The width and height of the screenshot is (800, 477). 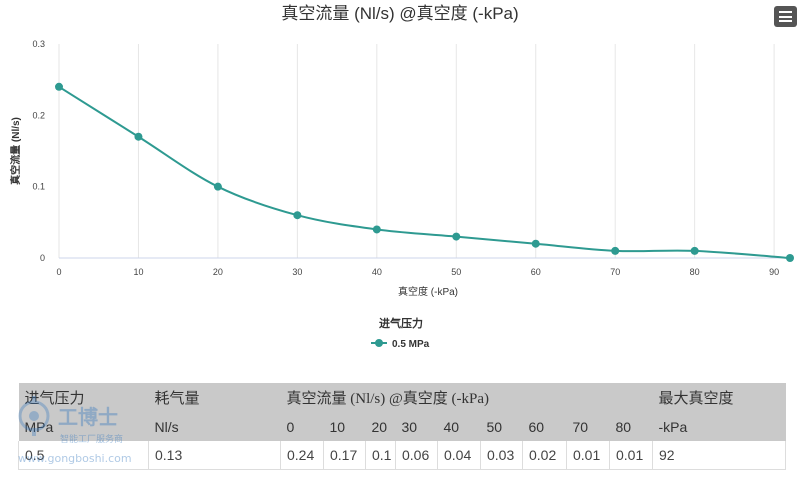 What do you see at coordinates (411, 344) in the screenshot?
I see `legend-label: 0.5 MPa` at bounding box center [411, 344].